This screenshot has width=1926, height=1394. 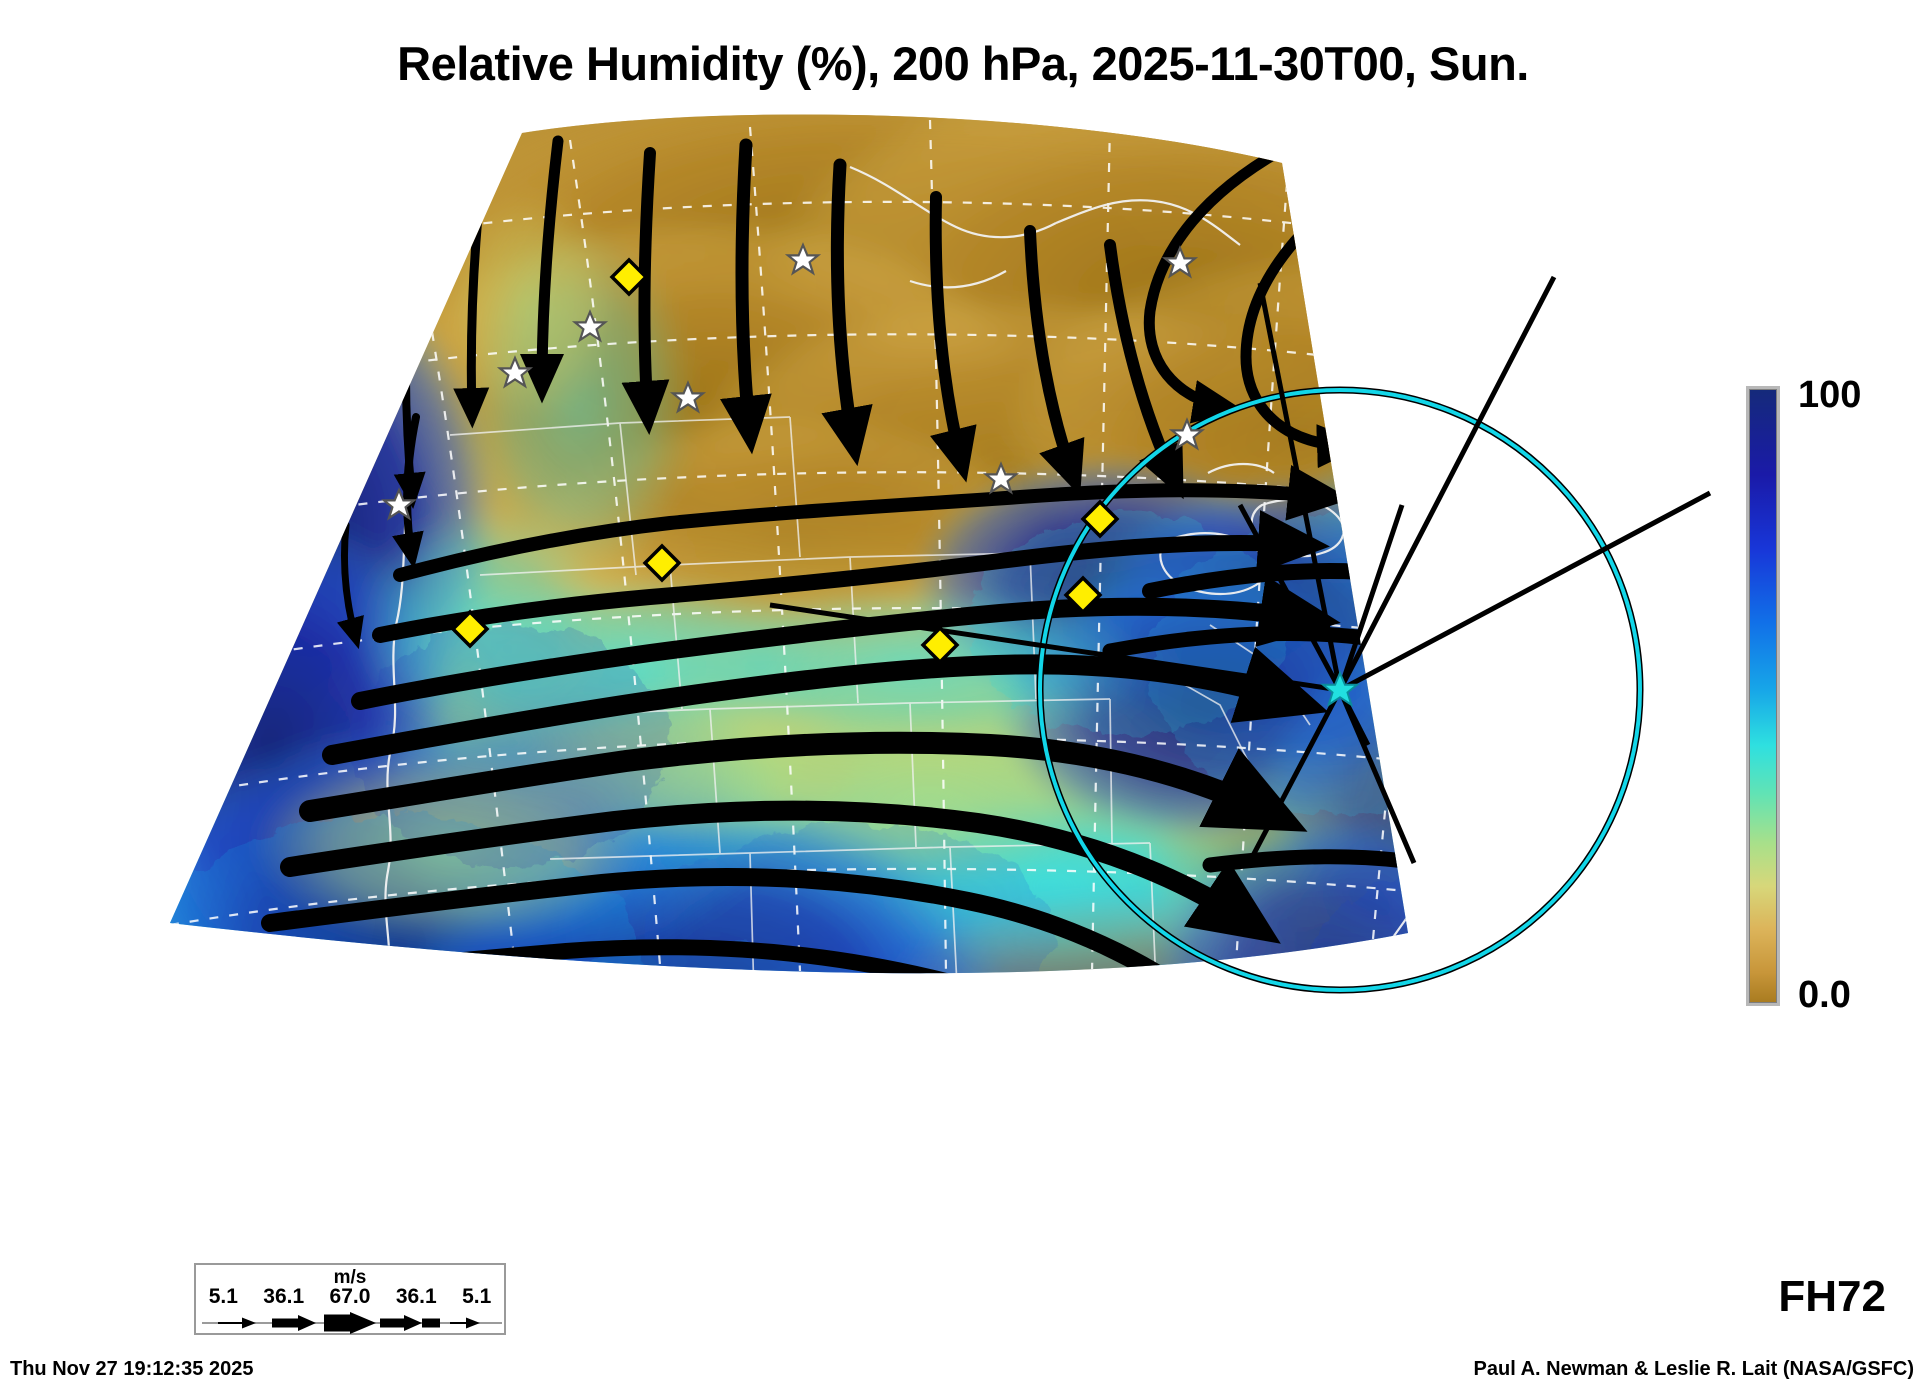 What do you see at coordinates (477, 1296) in the screenshot?
I see `wind-tick-5: 5.1` at bounding box center [477, 1296].